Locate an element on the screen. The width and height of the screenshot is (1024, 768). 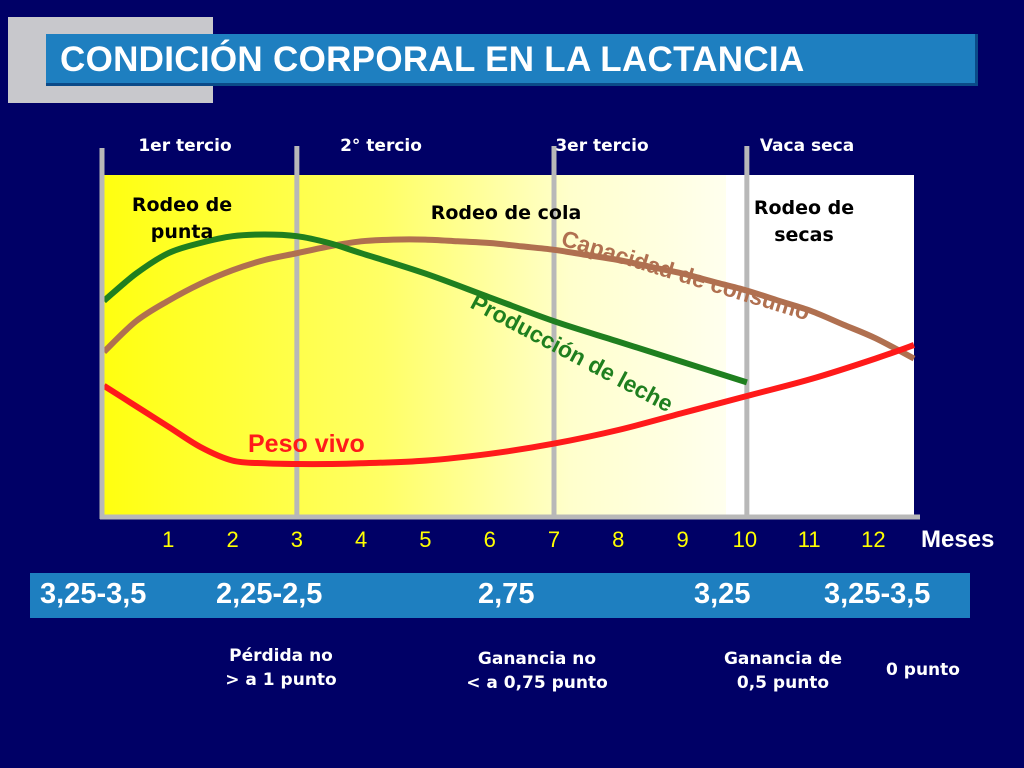
page-title: CONDICIÓN CORPORAL EN LA LACTANCIA is located at coordinates (432, 59).